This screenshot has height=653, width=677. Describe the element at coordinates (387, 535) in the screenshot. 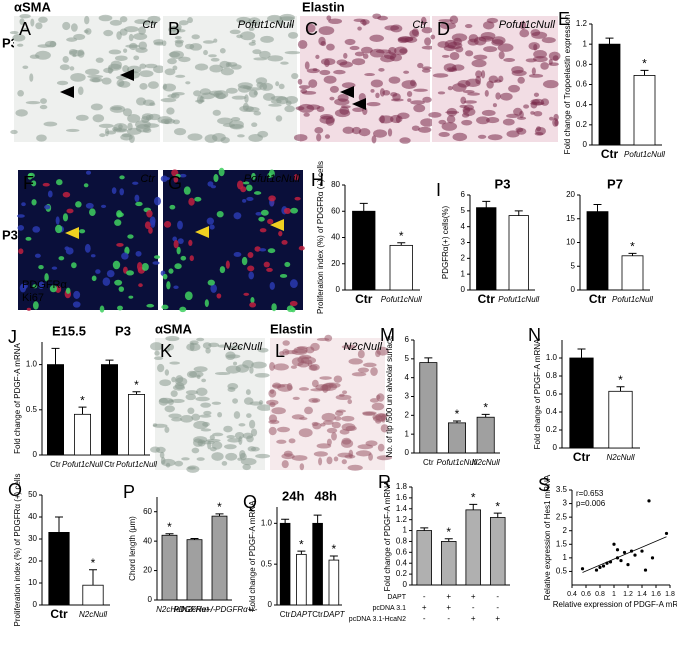

I see `y-axis-label: Fold change of PDGF-A mRNA` at that location.